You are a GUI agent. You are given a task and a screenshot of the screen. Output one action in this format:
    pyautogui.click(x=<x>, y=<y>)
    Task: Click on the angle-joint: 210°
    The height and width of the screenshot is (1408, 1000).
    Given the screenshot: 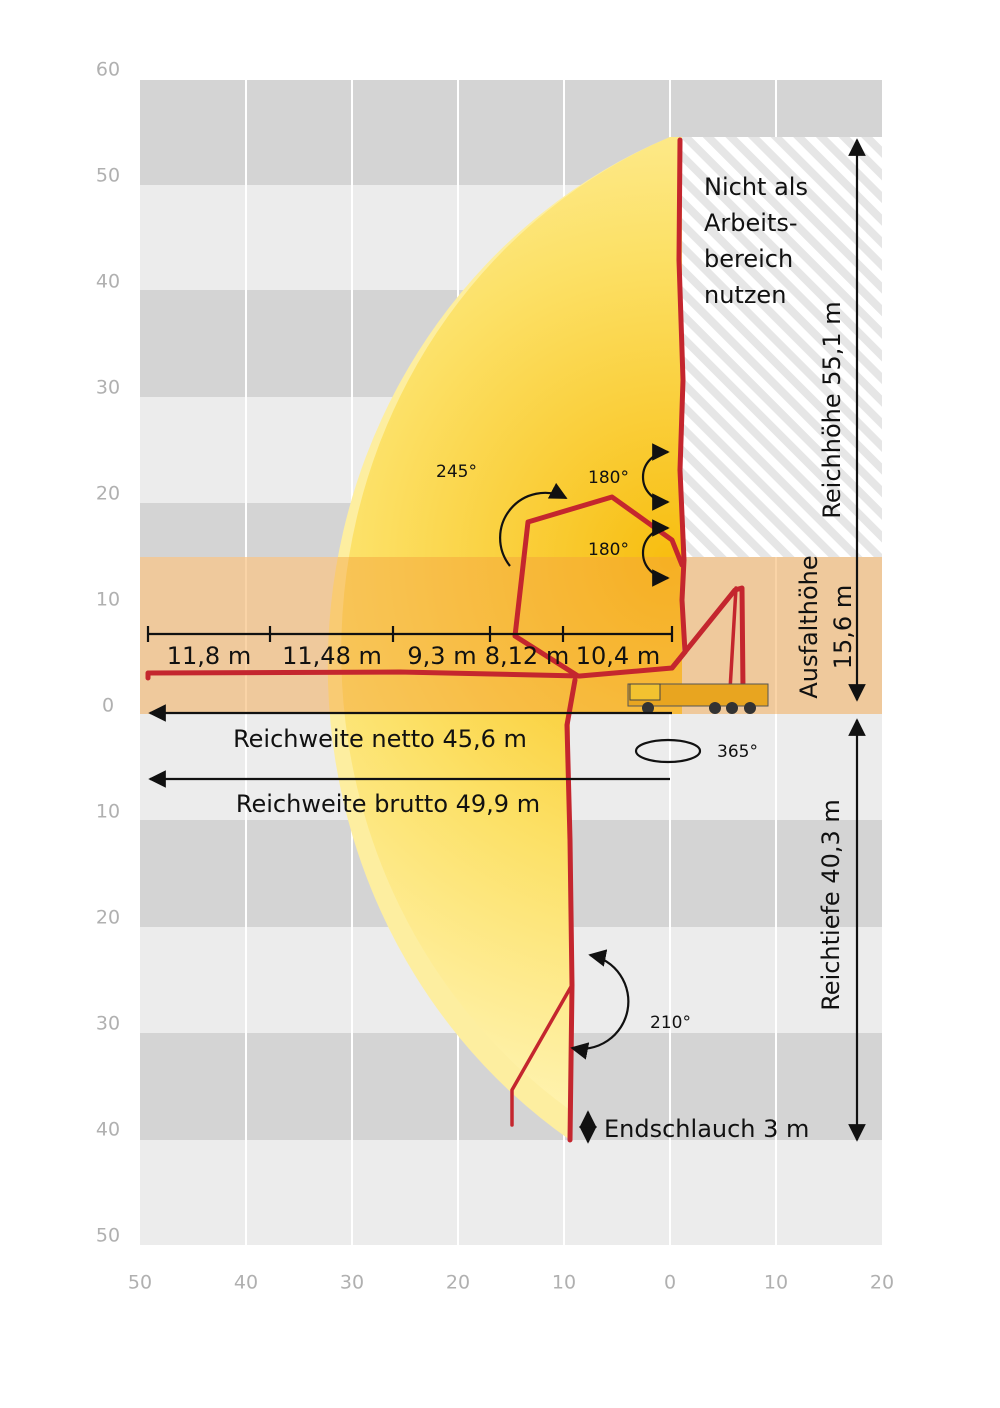 What is the action you would take?
    pyautogui.click(x=670, y=1023)
    